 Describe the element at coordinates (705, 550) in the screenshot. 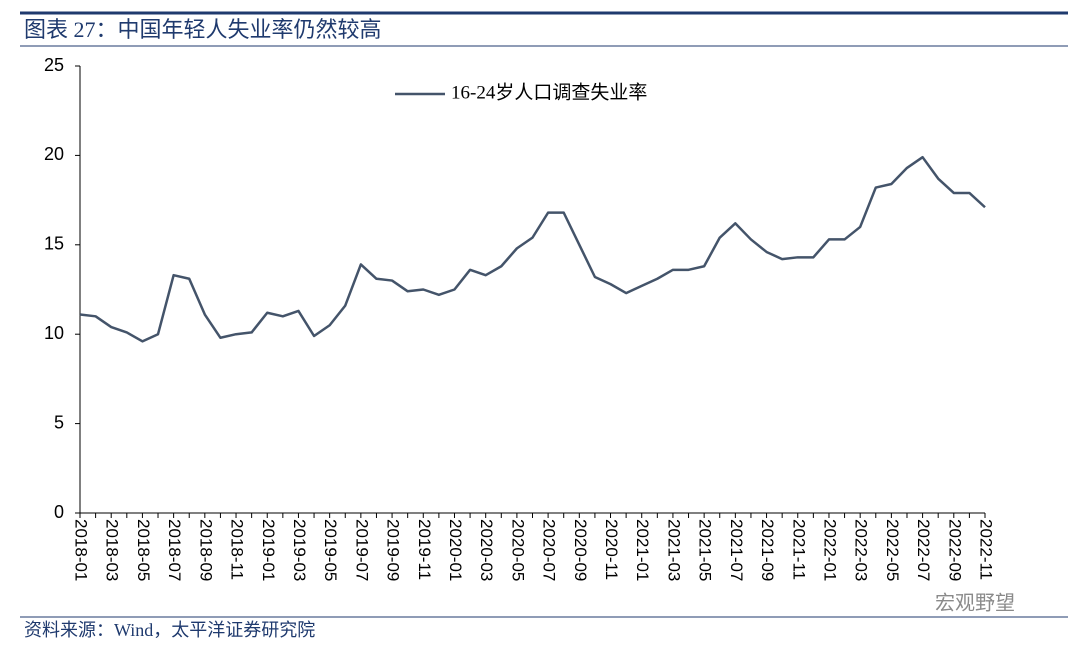

I see `x-tick-label: 2021-05` at that location.